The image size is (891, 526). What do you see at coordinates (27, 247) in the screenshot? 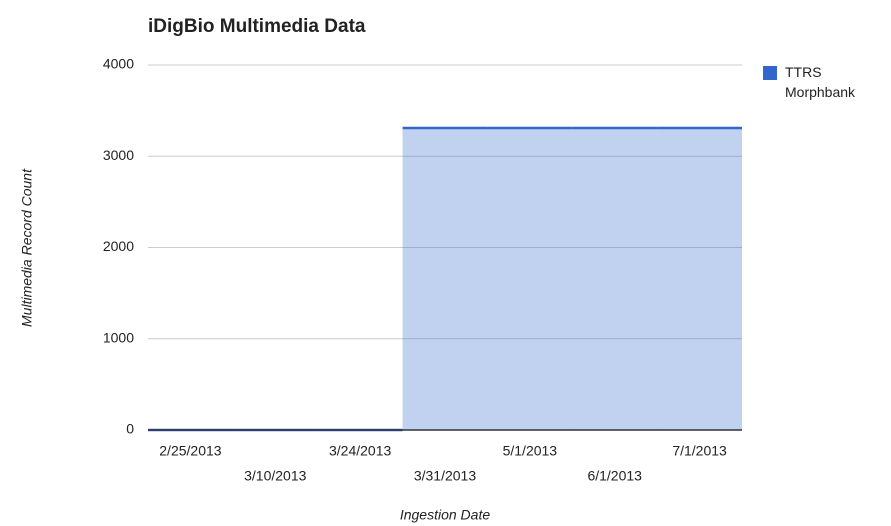
I see `y-axis-label: Multimedia Record Count` at bounding box center [27, 247].